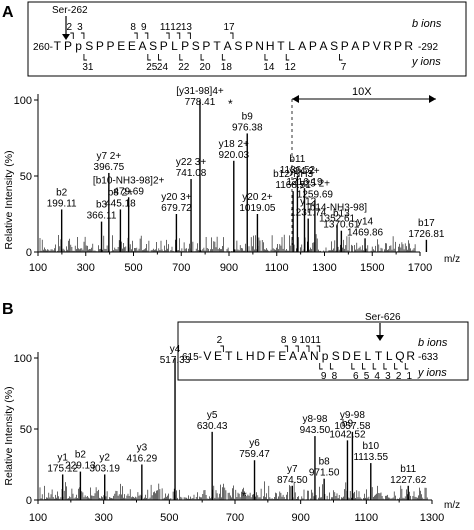  Describe the element at coordinates (103, 518) in the screenshot. I see `x-tick-label-b: 300` at that location.